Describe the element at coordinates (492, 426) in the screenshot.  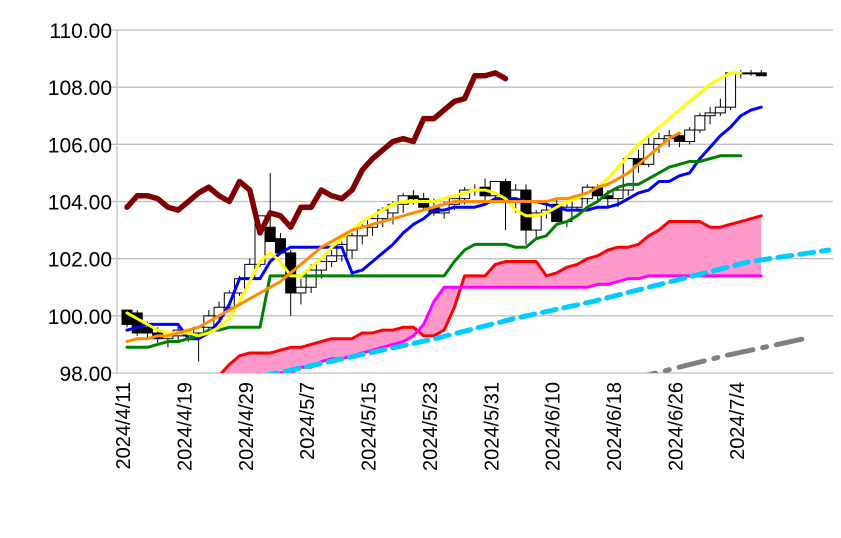
I see `x-tick-label: 2024/5/31` at that location.